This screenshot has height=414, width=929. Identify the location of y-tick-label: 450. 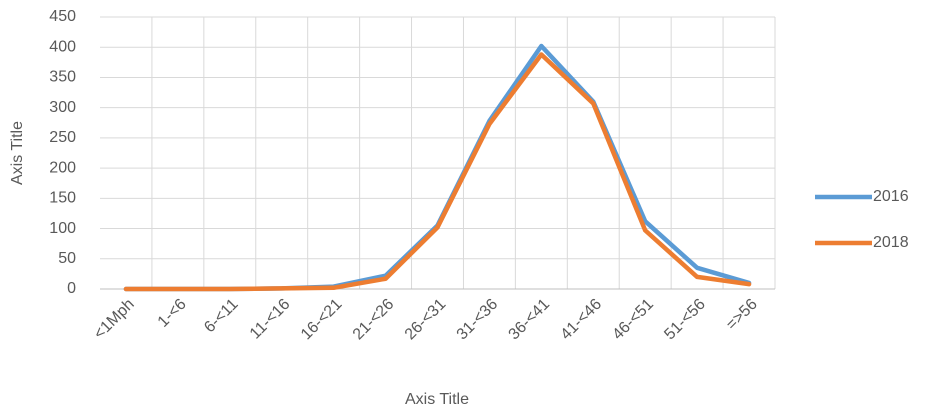
(62, 16).